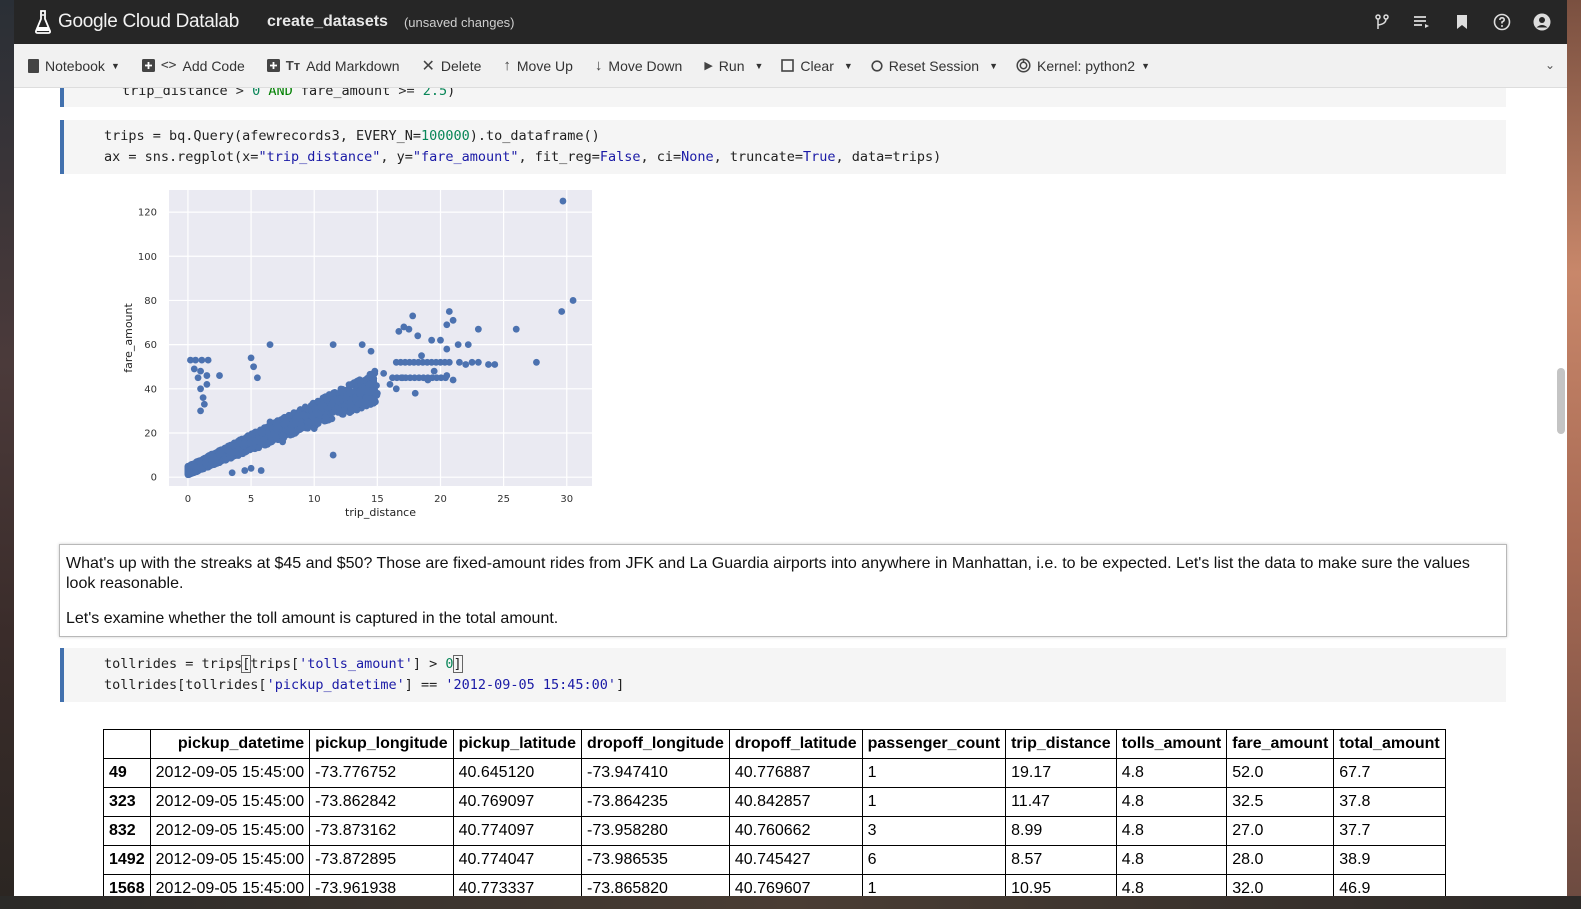  Describe the element at coordinates (655, 802) in the screenshot. I see `table-cell: -73.864235` at that location.